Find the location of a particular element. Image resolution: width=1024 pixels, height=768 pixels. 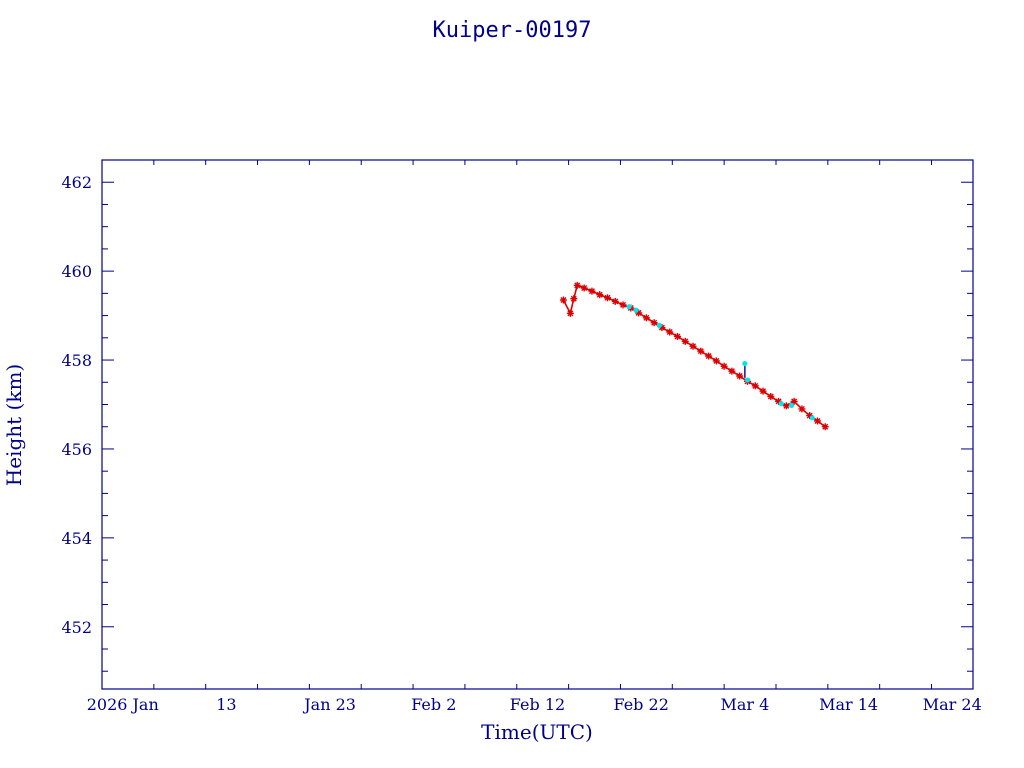

x-tick-label: Feb 22 is located at coordinates (640, 704).